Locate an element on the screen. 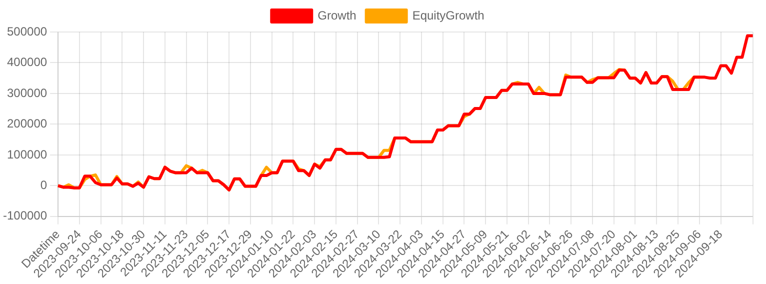  legend-label: EquityGrowth is located at coordinates (448, 15).